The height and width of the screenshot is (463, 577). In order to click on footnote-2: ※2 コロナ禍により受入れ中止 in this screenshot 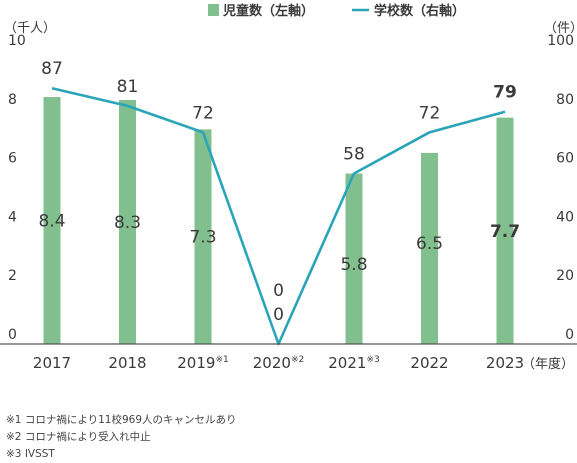, I will do `click(78, 437)`.